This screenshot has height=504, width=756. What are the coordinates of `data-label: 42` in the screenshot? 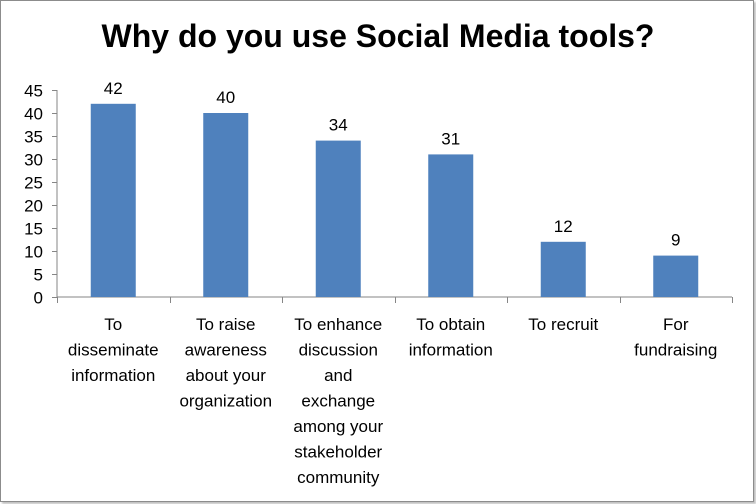 It's located at (113, 88).